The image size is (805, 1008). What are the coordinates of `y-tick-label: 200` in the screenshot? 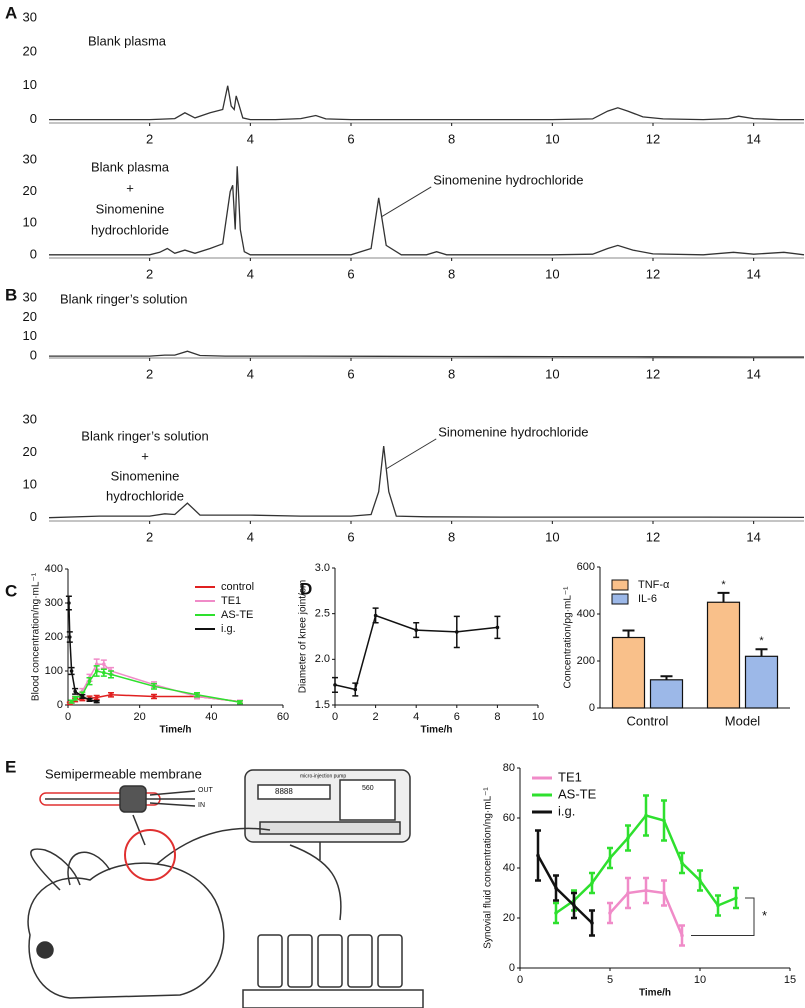 It's located at (586, 661).